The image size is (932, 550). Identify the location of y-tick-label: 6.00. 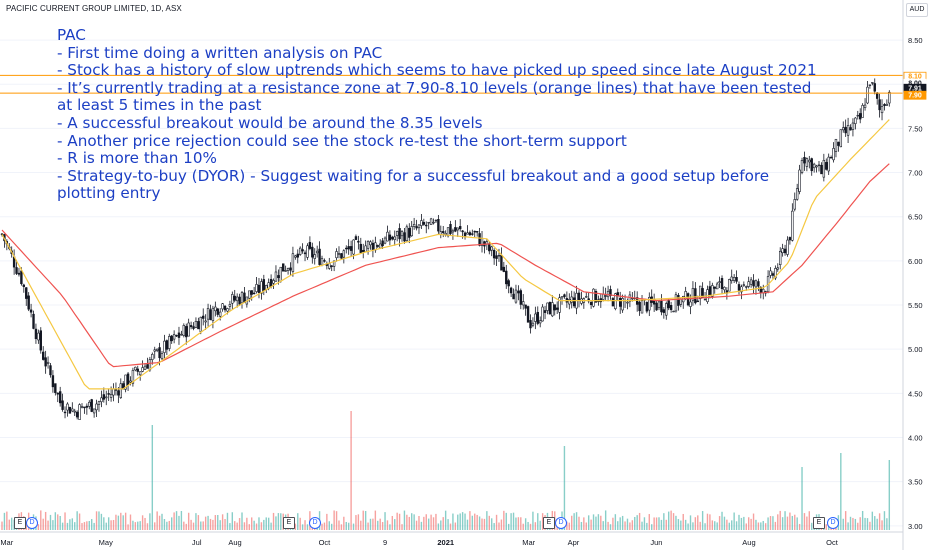
(915, 261).